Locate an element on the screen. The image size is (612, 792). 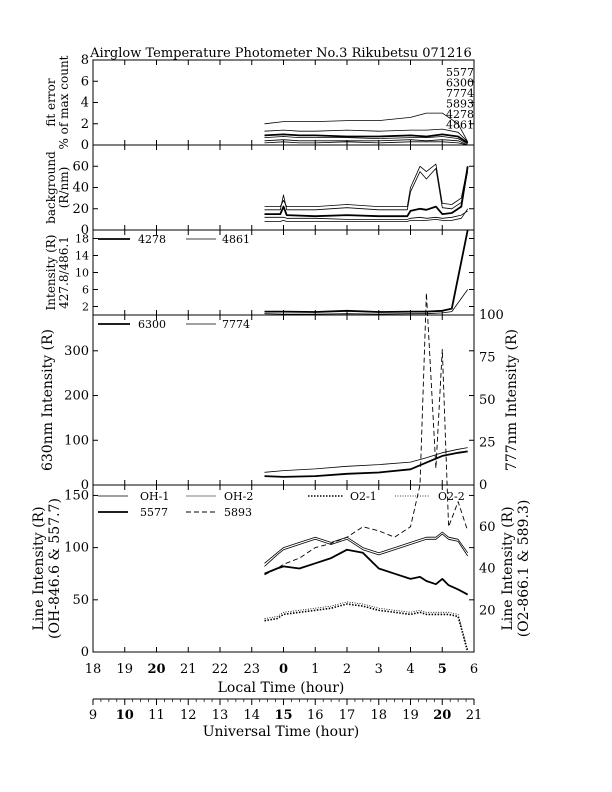
local-tick-label: 3 is located at coordinates (379, 669).